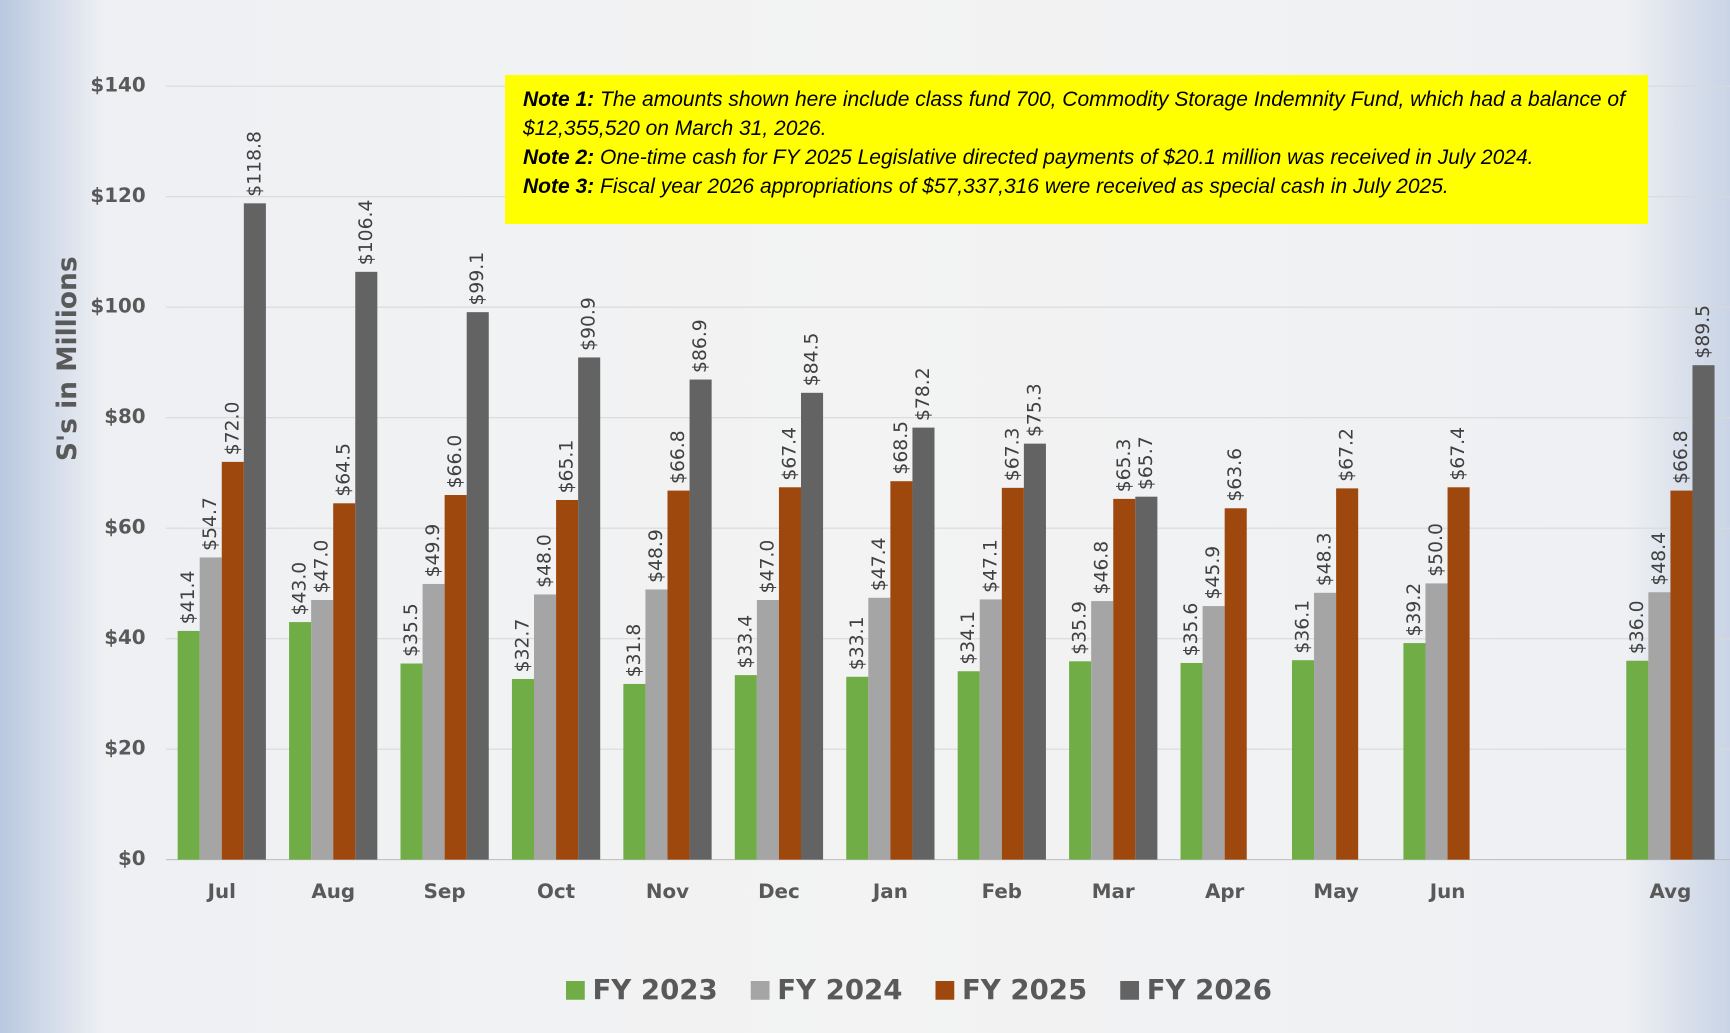 The width and height of the screenshot is (1730, 1033). I want to click on x-tick-label: Sep, so click(445, 891).